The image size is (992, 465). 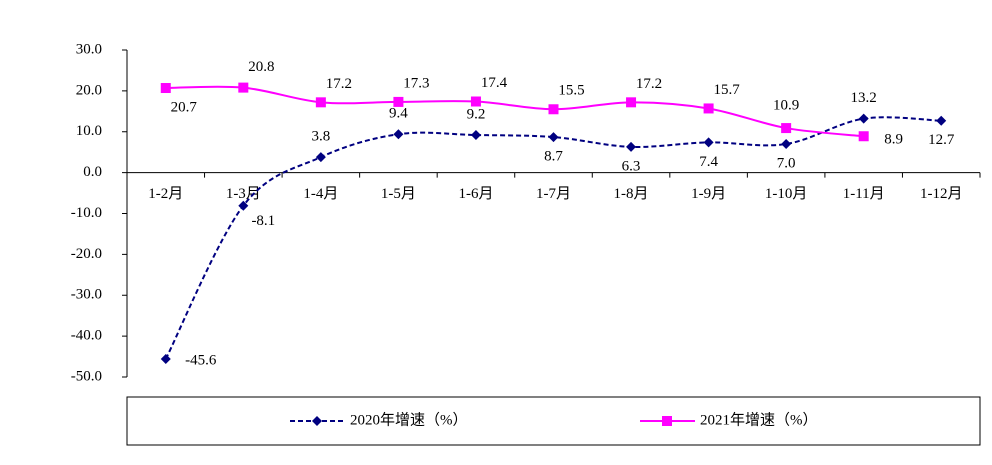 I want to click on y-tick-label: -20.0, so click(x=86, y=254).